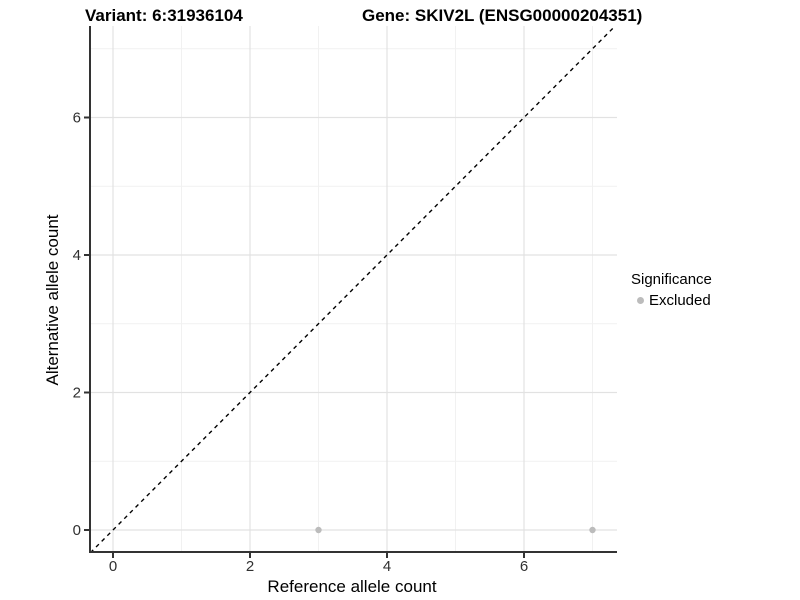 This screenshot has width=800, height=600. What do you see at coordinates (52, 300) in the screenshot?
I see `y-axis-title: Alternative allele count` at bounding box center [52, 300].